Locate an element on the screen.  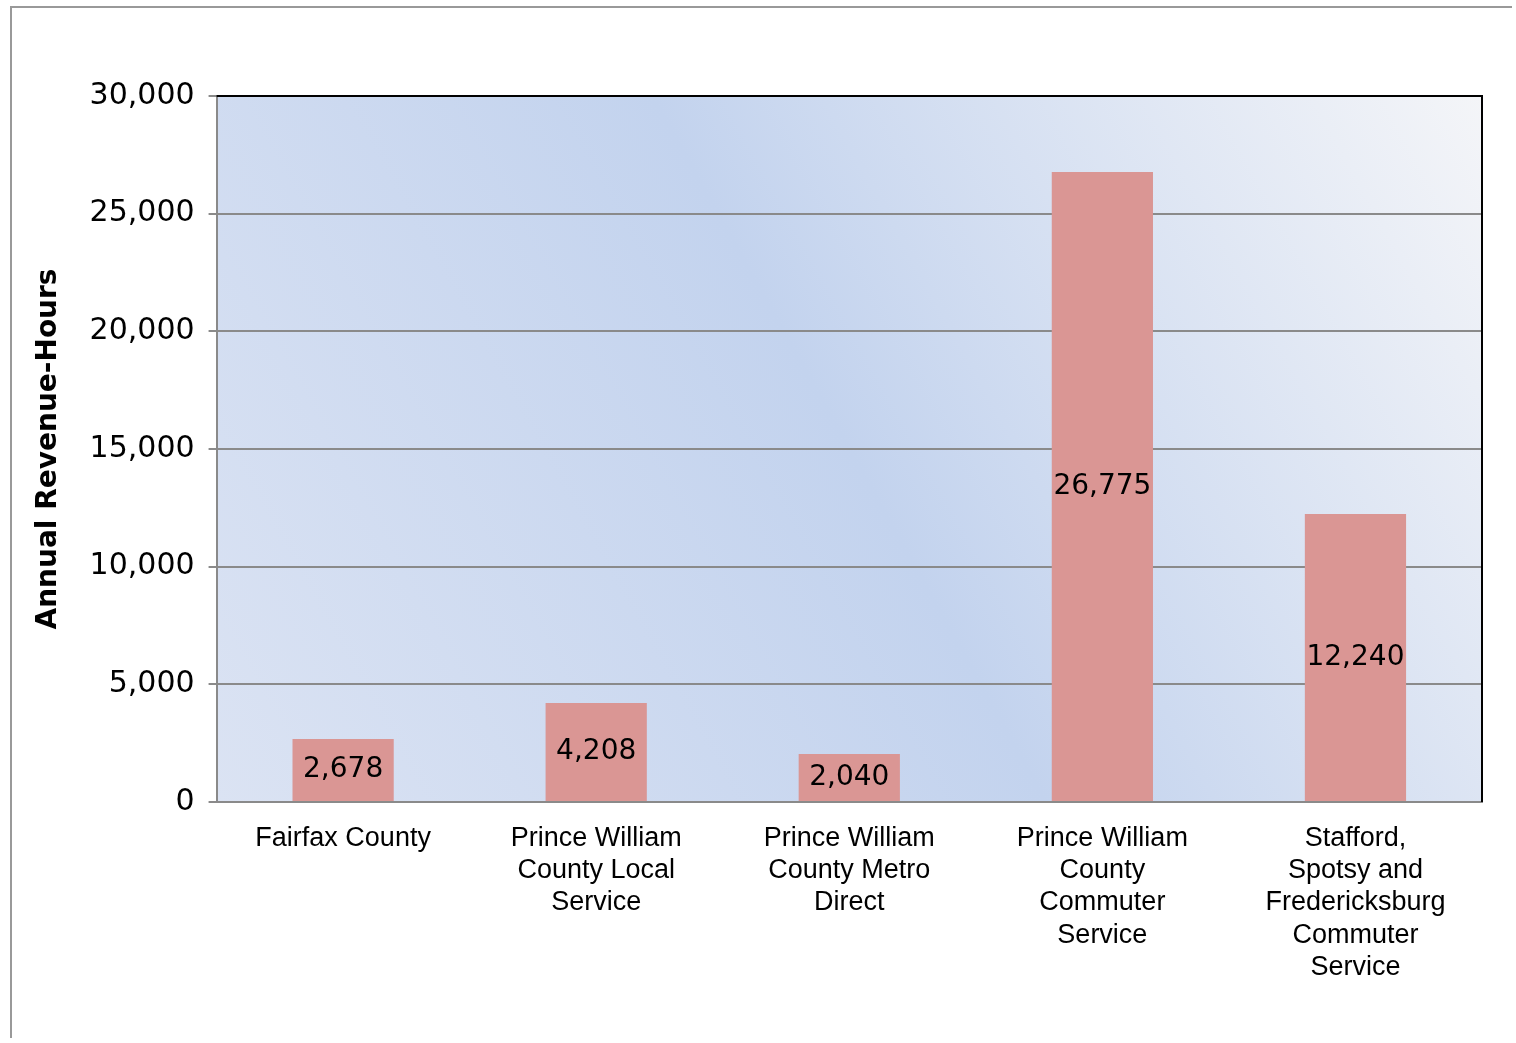
x-tick-label: Prince William County Metro Direct is located at coordinates (849, 869).